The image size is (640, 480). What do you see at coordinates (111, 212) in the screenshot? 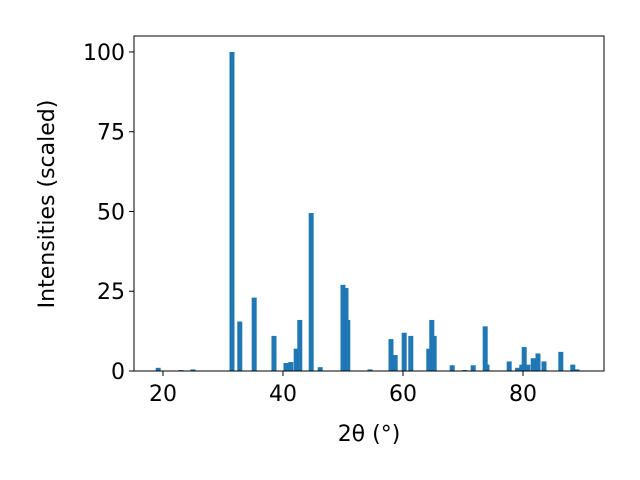
I see `y-tick-label: 50` at bounding box center [111, 212].